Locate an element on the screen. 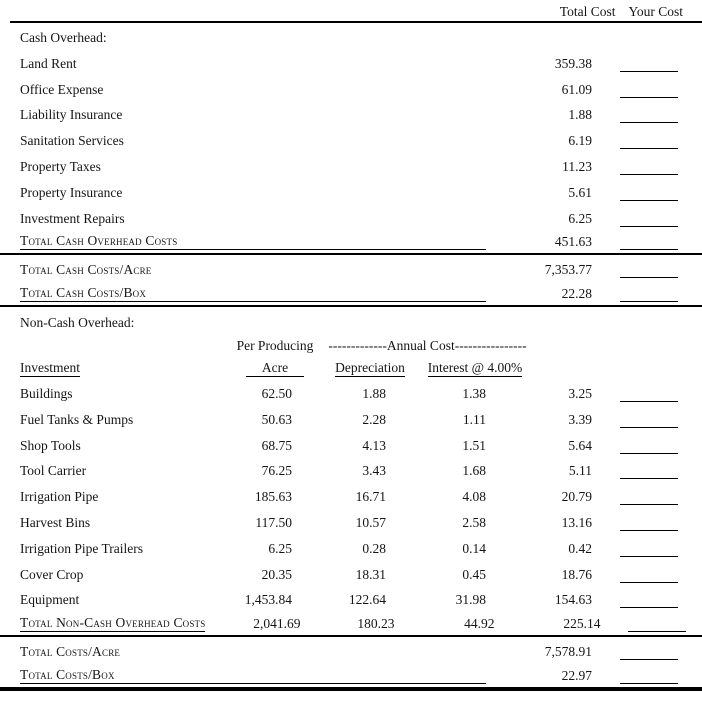 The height and width of the screenshot is (705, 702). depreciation-value: 16.71 is located at coordinates (370, 497).